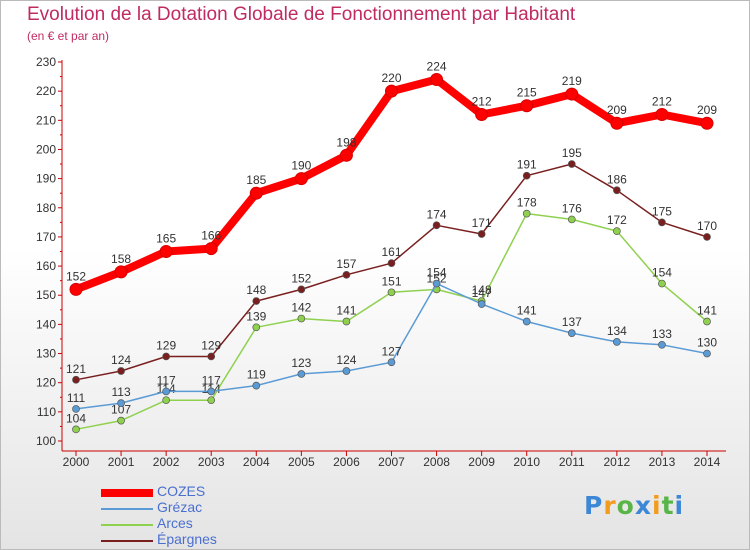 The height and width of the screenshot is (550, 750). I want to click on y-tick-label: 130, so click(46, 354).